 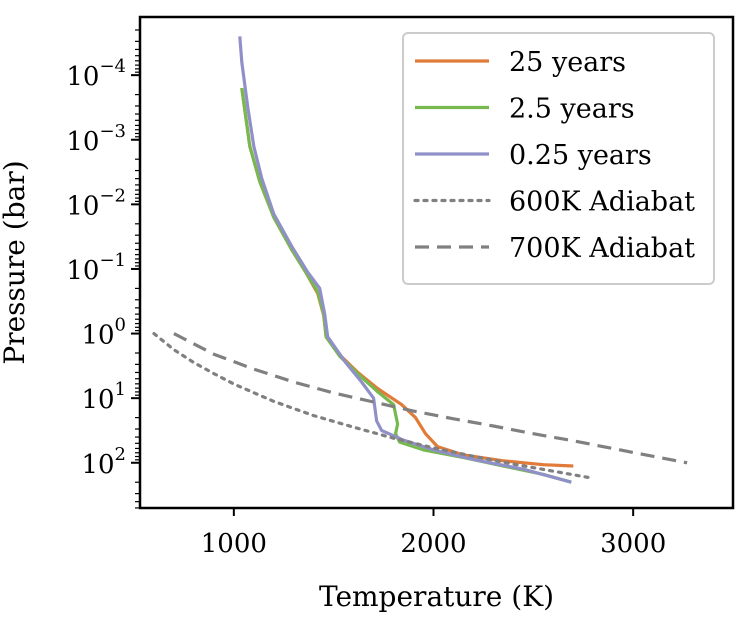 What do you see at coordinates (373, 406) in the screenshot?
I see `series-line-600k-adiabat` at bounding box center [373, 406].